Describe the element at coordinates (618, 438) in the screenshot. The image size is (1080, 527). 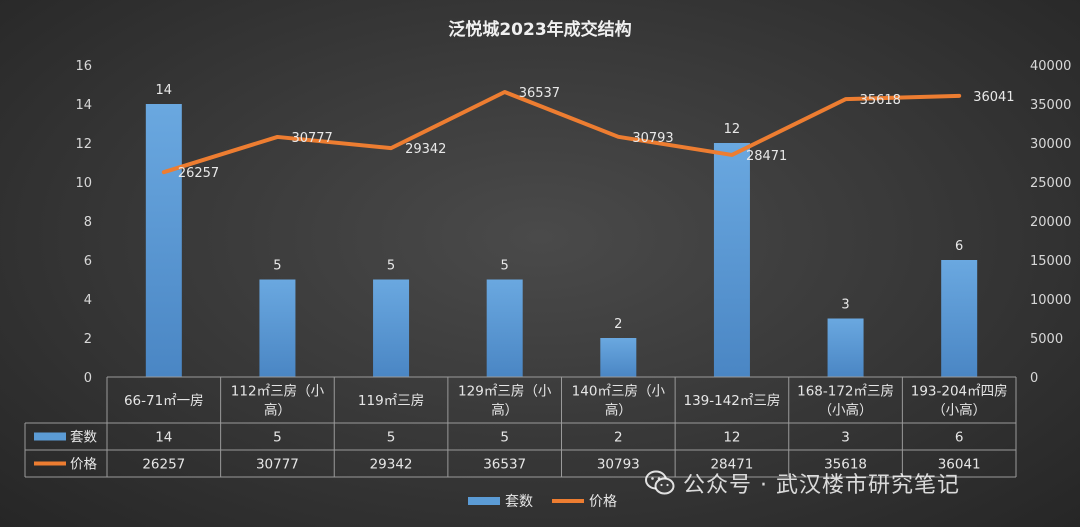
I see `table-cell: 2` at that location.